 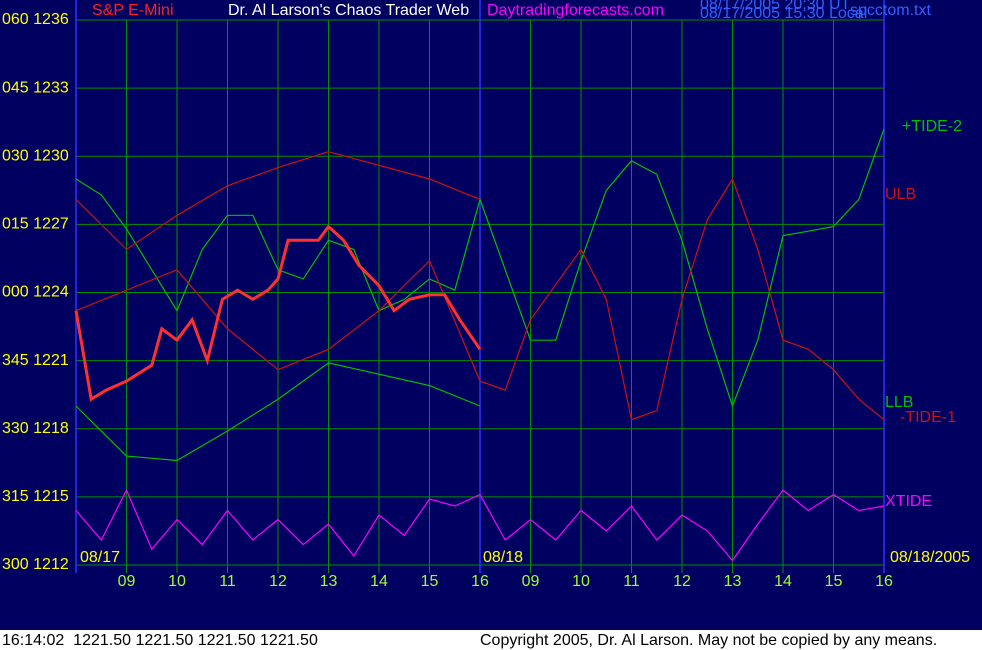 What do you see at coordinates (35, 360) in the screenshot?
I see `y-tick-label: 345 1221` at bounding box center [35, 360].